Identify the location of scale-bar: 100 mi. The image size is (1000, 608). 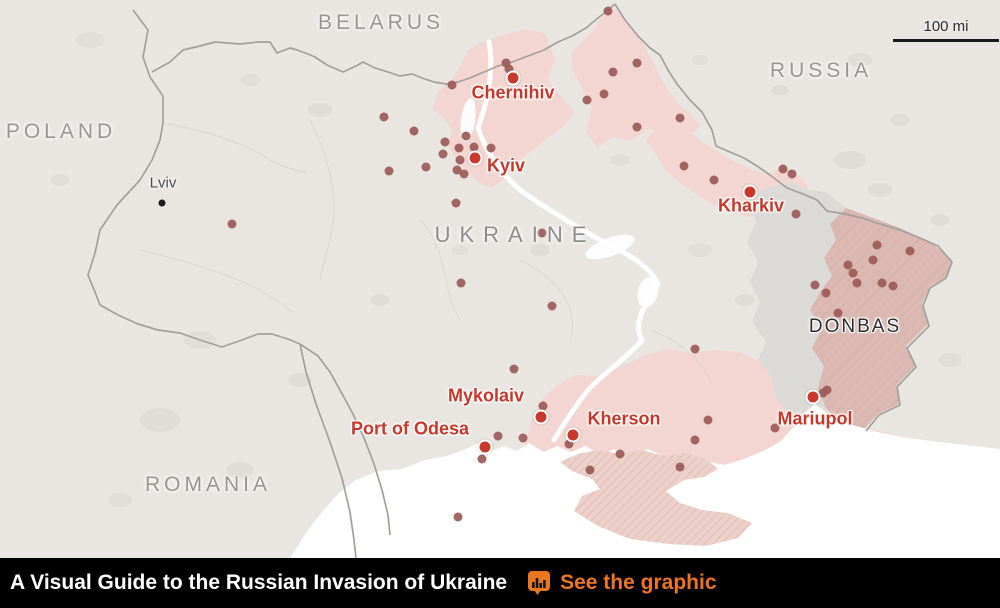
(946, 30).